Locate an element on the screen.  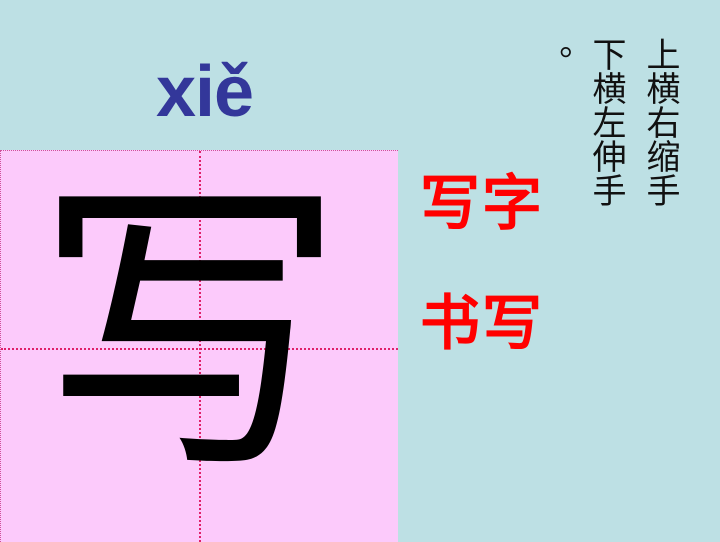
rhyme-line-3-text: 。 is located at coordinates (552, 62).